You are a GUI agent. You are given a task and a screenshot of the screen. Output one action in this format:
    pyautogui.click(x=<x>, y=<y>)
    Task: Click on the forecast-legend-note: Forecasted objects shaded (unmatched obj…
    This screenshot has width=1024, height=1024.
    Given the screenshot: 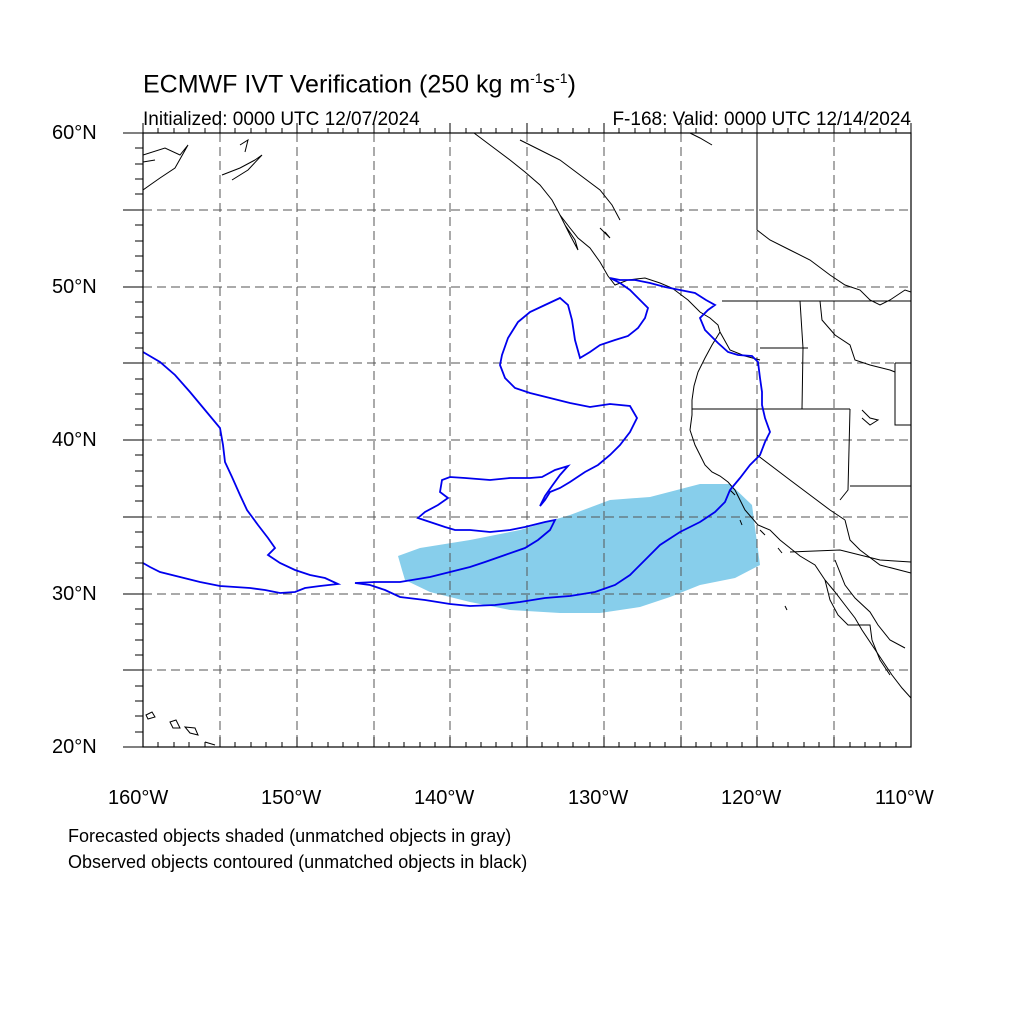 What is the action you would take?
    pyautogui.click(x=290, y=836)
    